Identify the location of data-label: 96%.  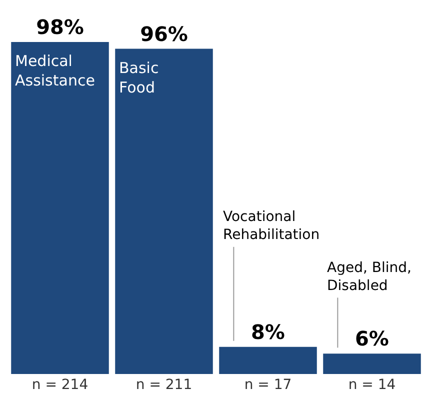
(164, 34).